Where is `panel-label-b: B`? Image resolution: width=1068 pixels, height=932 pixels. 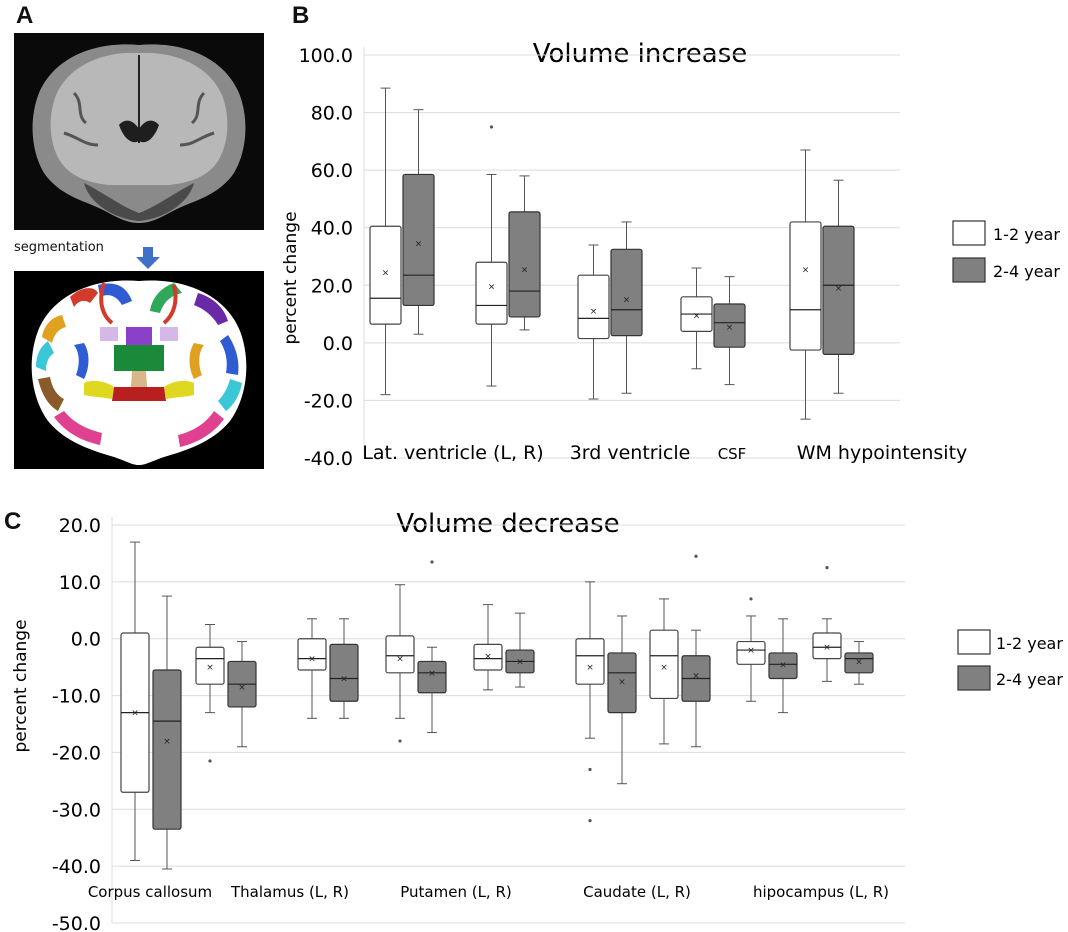 panel-label-b: B is located at coordinates (301, 15).